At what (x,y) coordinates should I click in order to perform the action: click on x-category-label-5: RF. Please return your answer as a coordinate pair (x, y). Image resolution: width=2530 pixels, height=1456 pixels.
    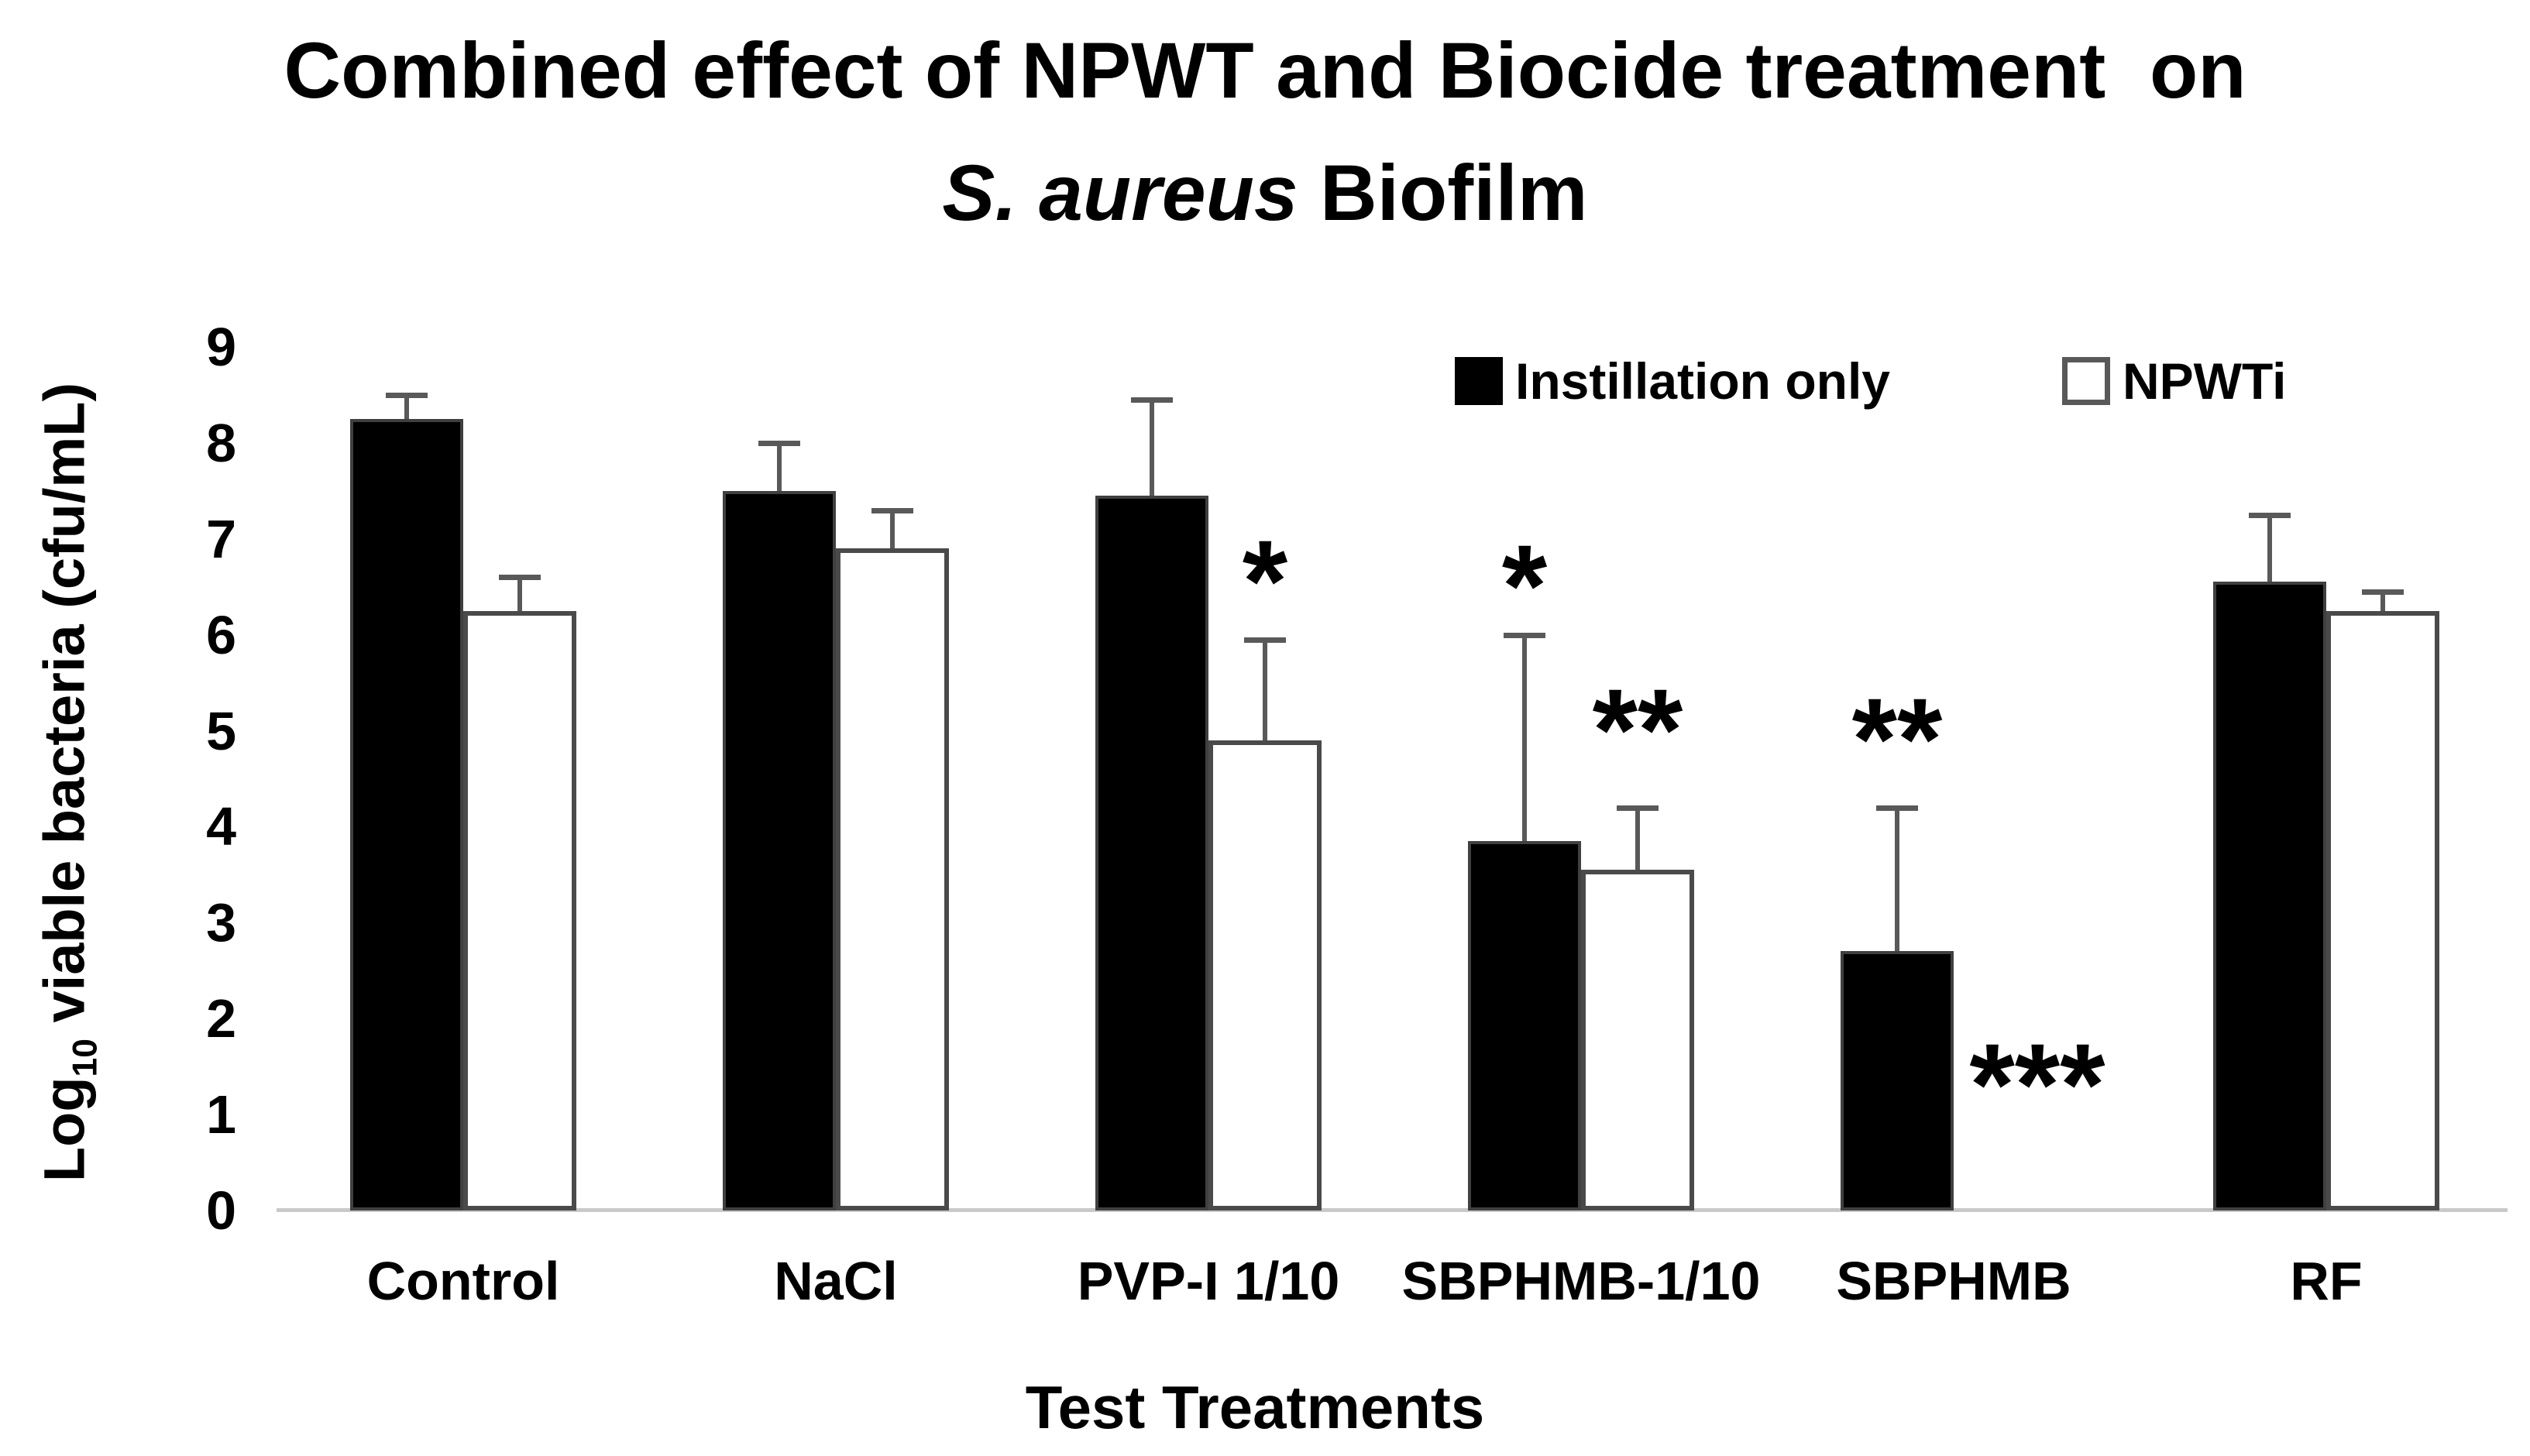
    Looking at the image, I should click on (2326, 1281).